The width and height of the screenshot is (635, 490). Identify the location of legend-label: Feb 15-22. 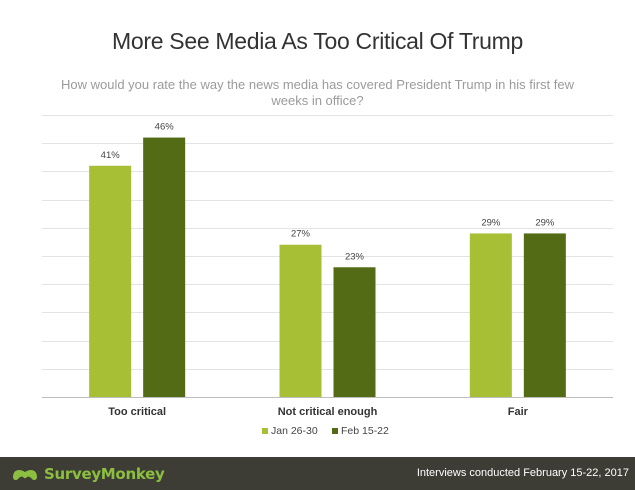
(365, 431).